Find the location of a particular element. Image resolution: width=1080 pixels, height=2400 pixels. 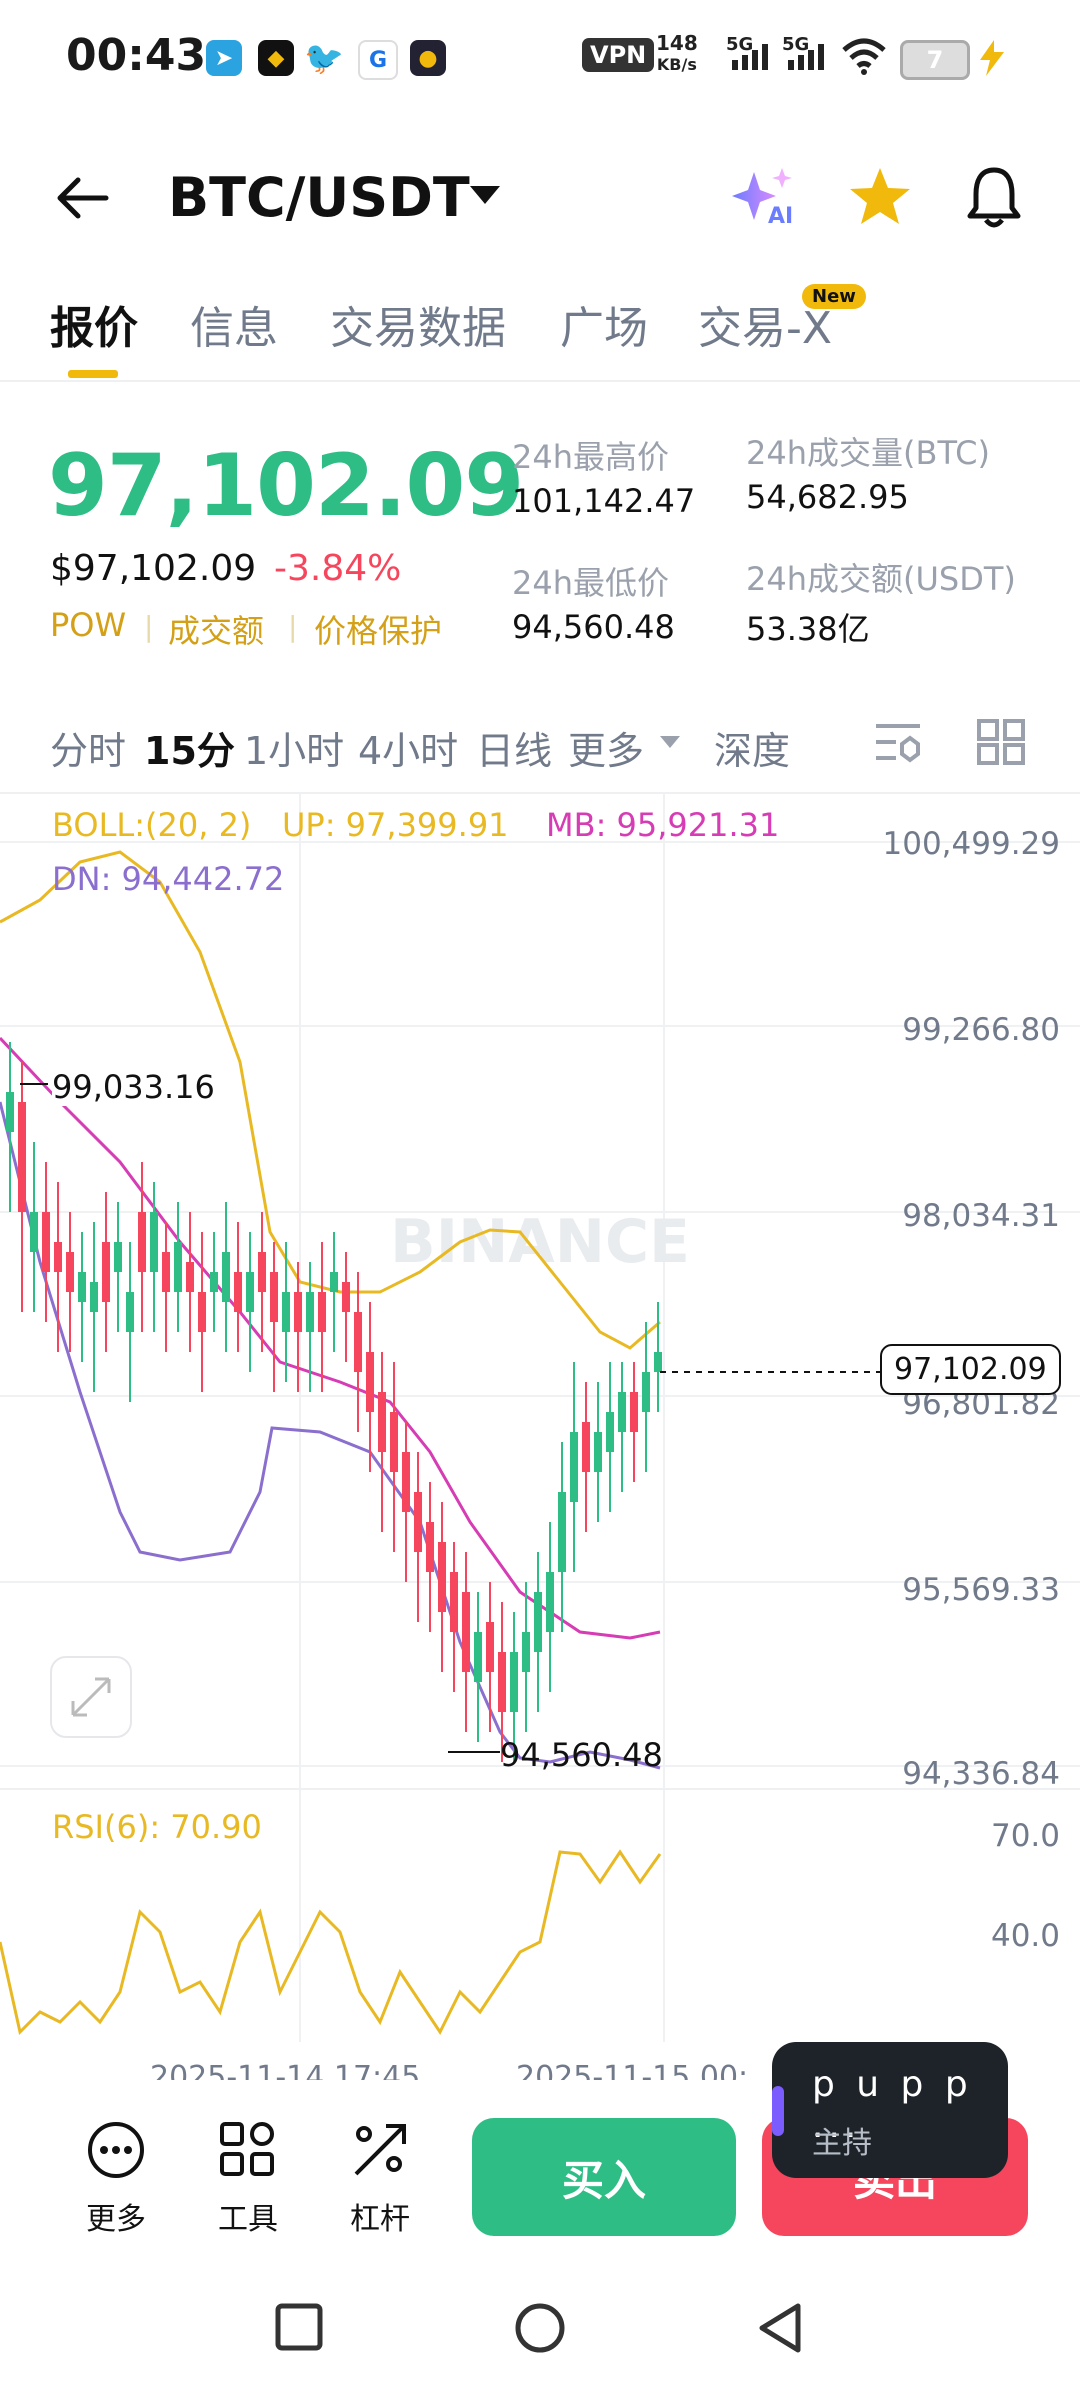

tabs-divider is located at coordinates (540, 381).